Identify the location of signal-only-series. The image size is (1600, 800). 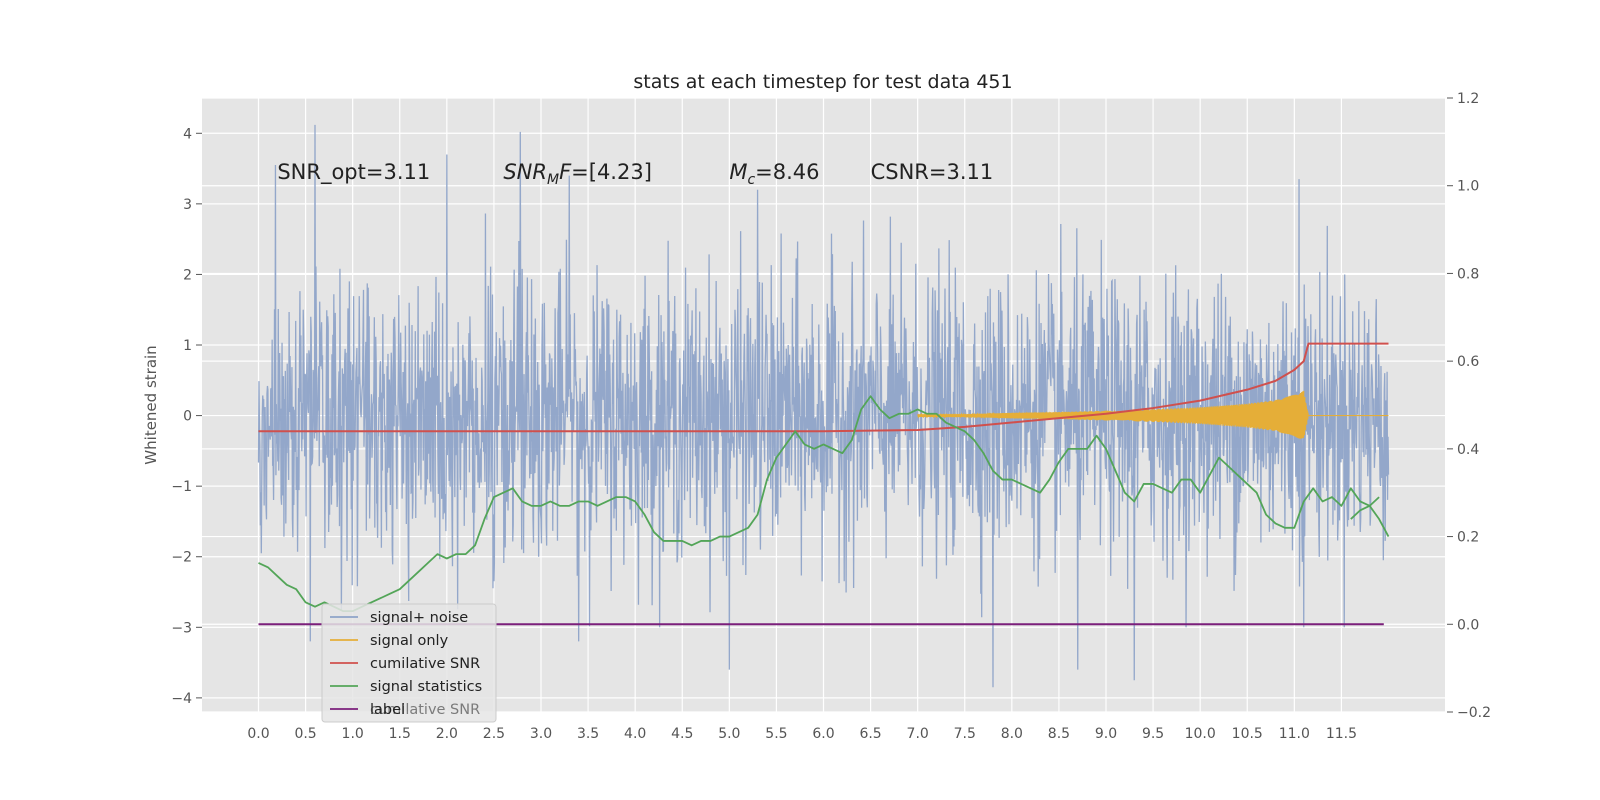
(1153, 414).